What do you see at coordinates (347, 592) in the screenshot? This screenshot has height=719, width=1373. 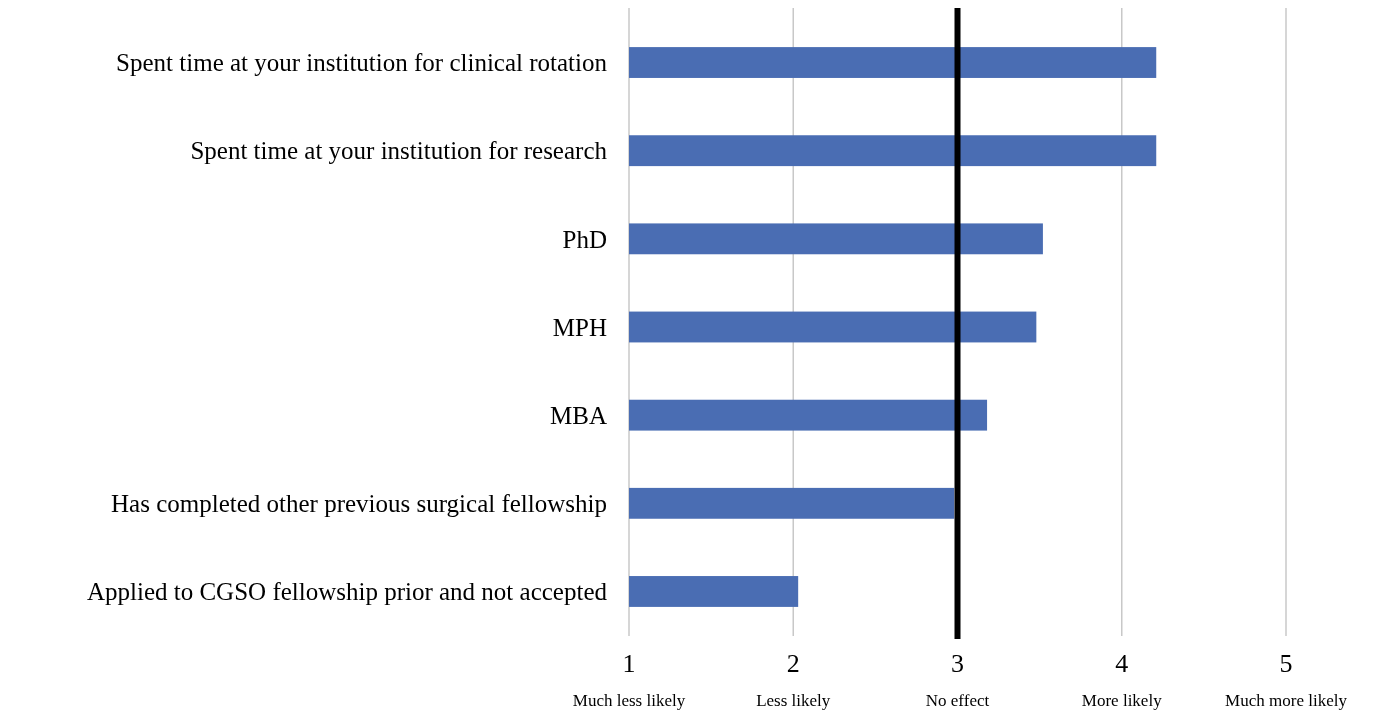 I see `y-tick-label: Applied to CGSO fellowship prior and not accepted` at bounding box center [347, 592].